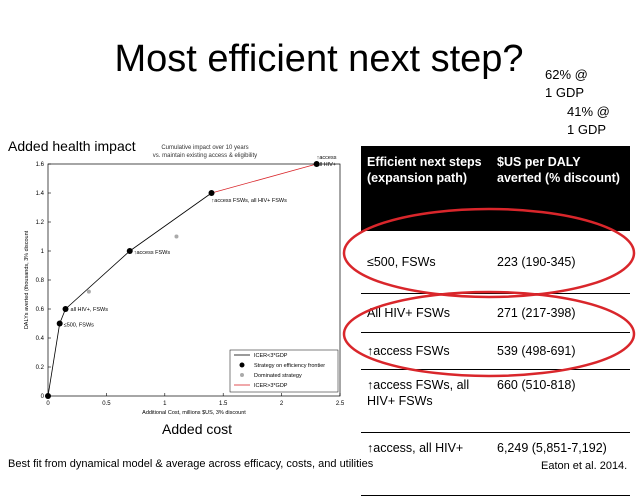  Describe the element at coordinates (584, 466) in the screenshot. I see `citation: Eaton et al. 2014.` at that location.